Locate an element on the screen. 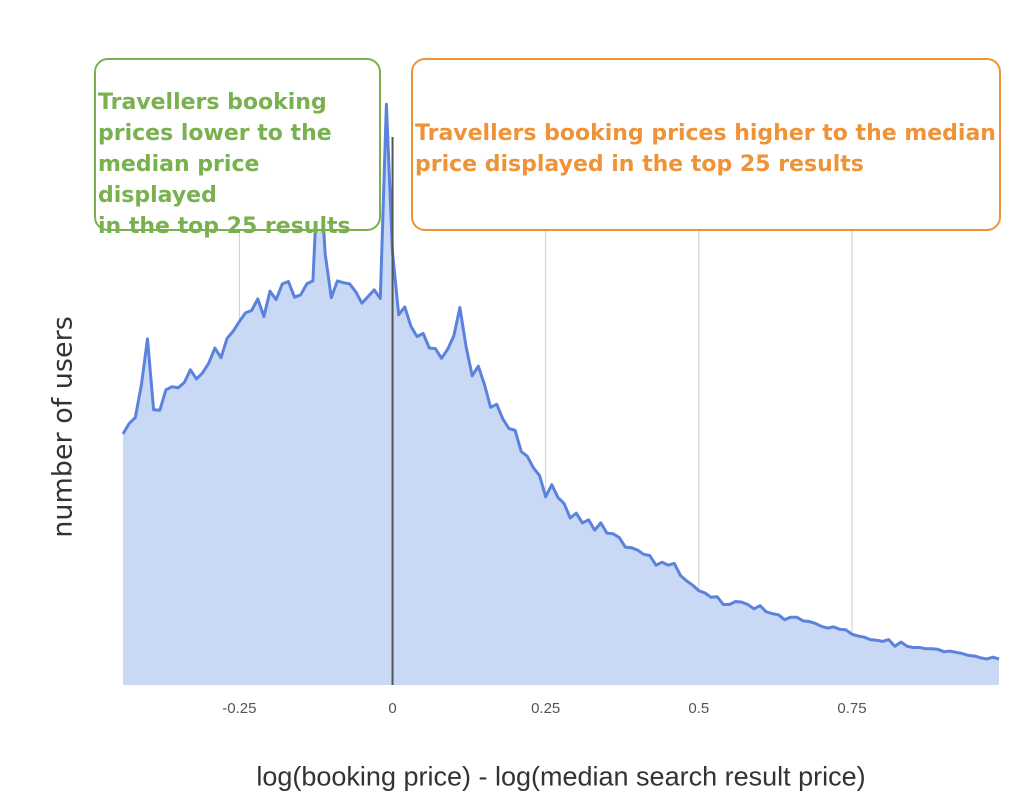 Image resolution: width=1024 pixels, height=811 pixels. annotation-line: price displayed in the top 25 results is located at coordinates (639, 164).